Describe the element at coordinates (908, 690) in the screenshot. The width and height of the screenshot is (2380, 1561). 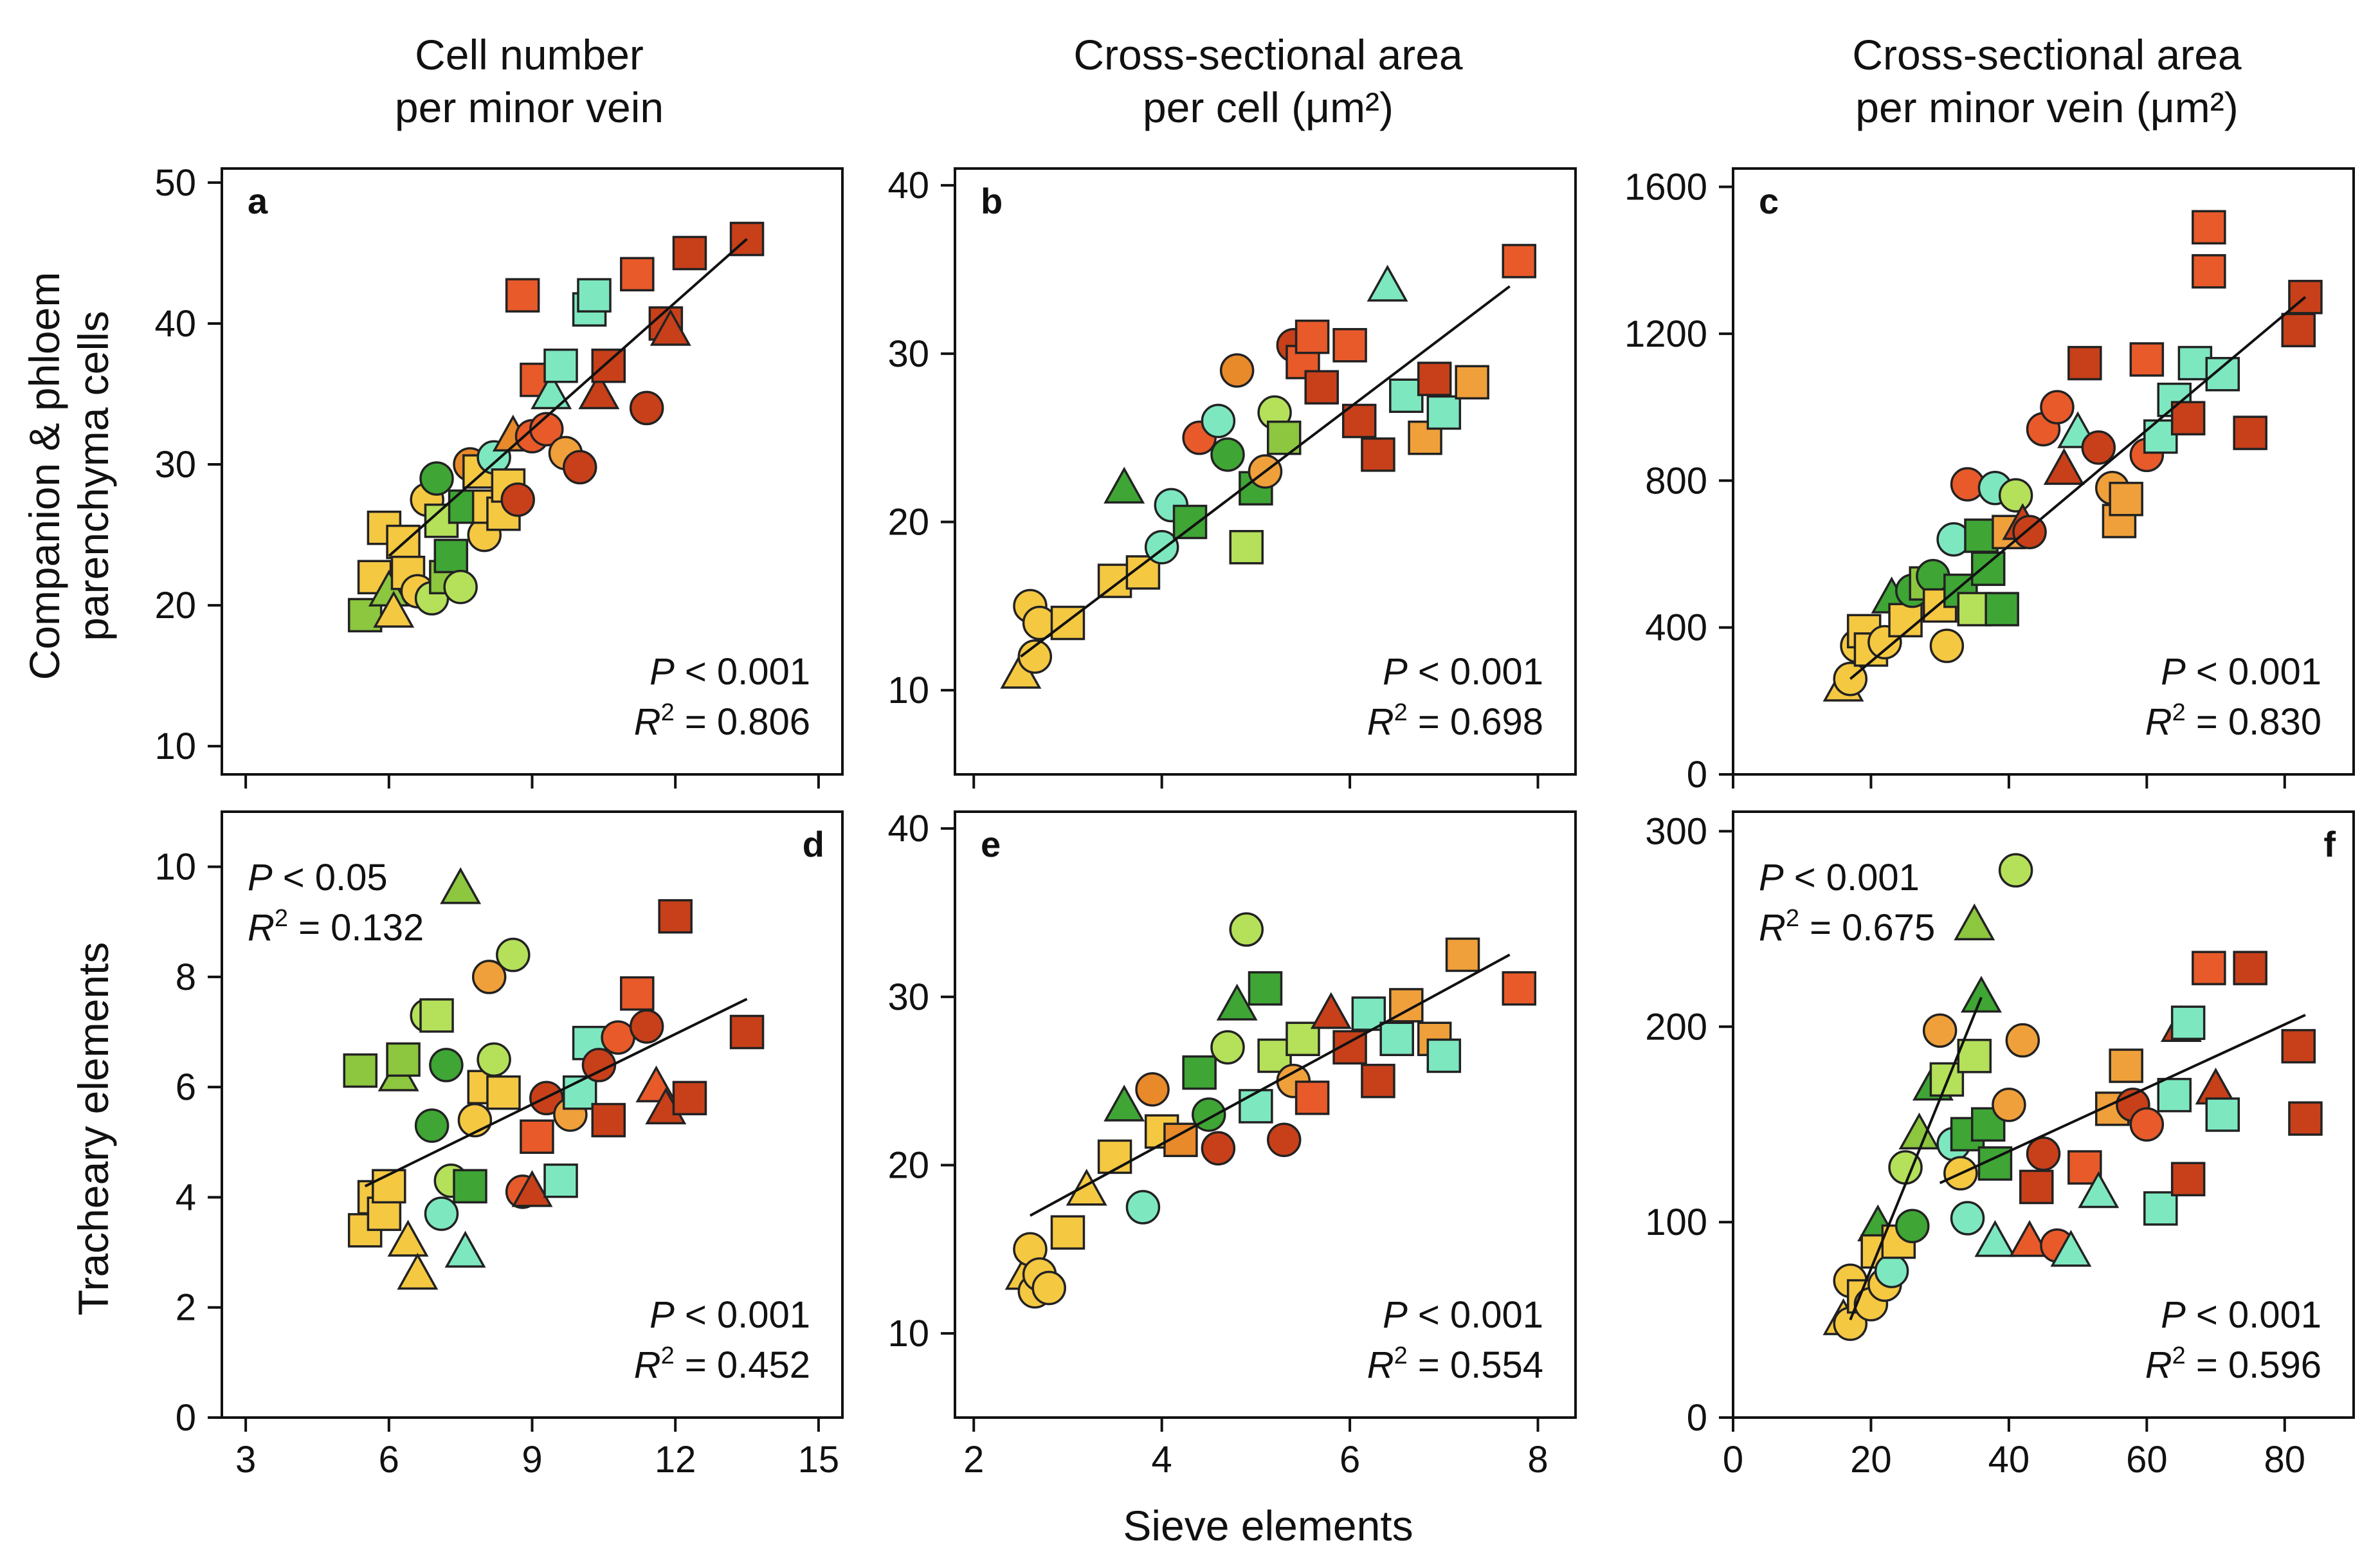
I see `y-tick-label-b-10: 10` at that location.